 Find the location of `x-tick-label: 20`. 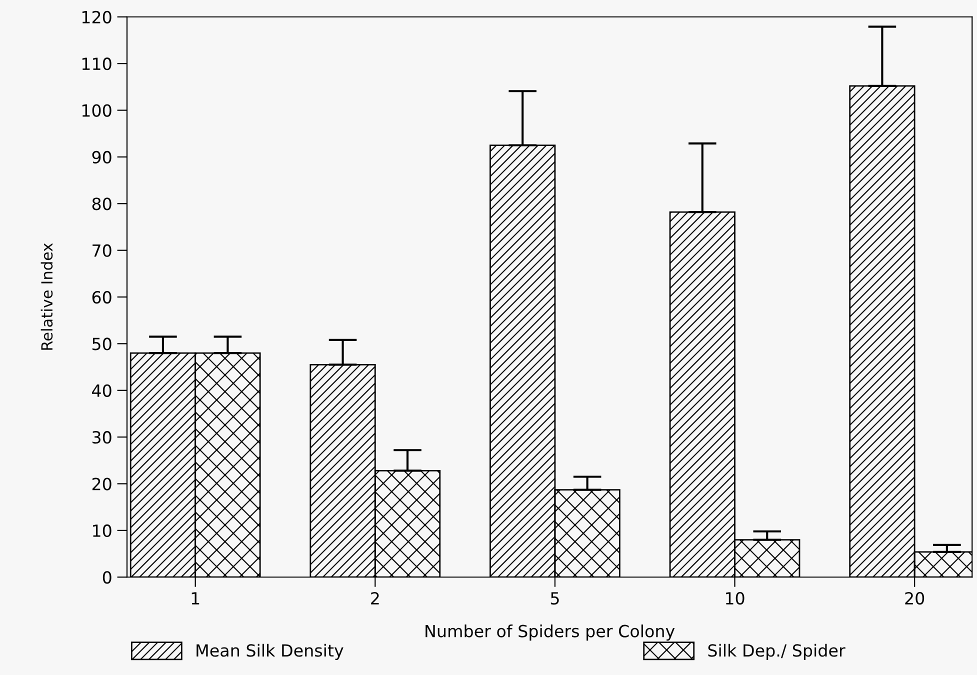

x-tick-label: 20 is located at coordinates (914, 598).